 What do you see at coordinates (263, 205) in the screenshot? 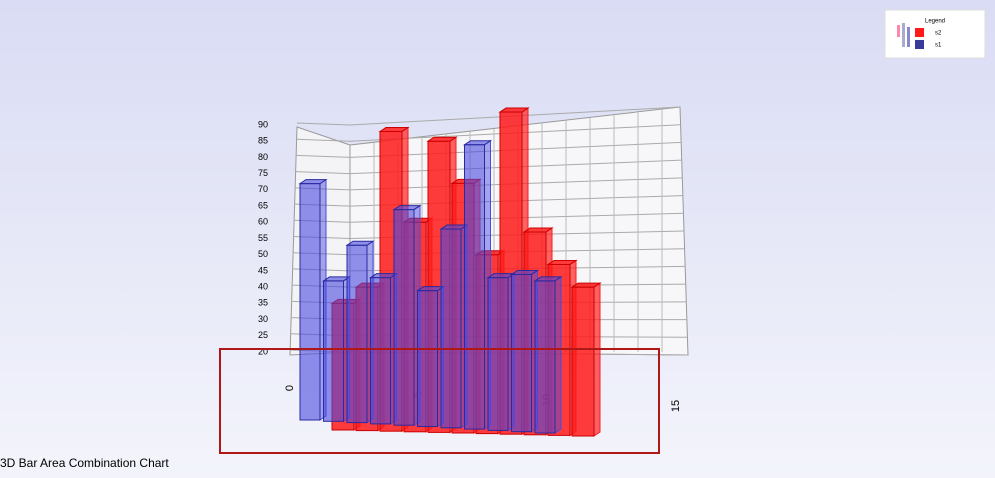
I see `y-tick-label: 65` at bounding box center [263, 205].